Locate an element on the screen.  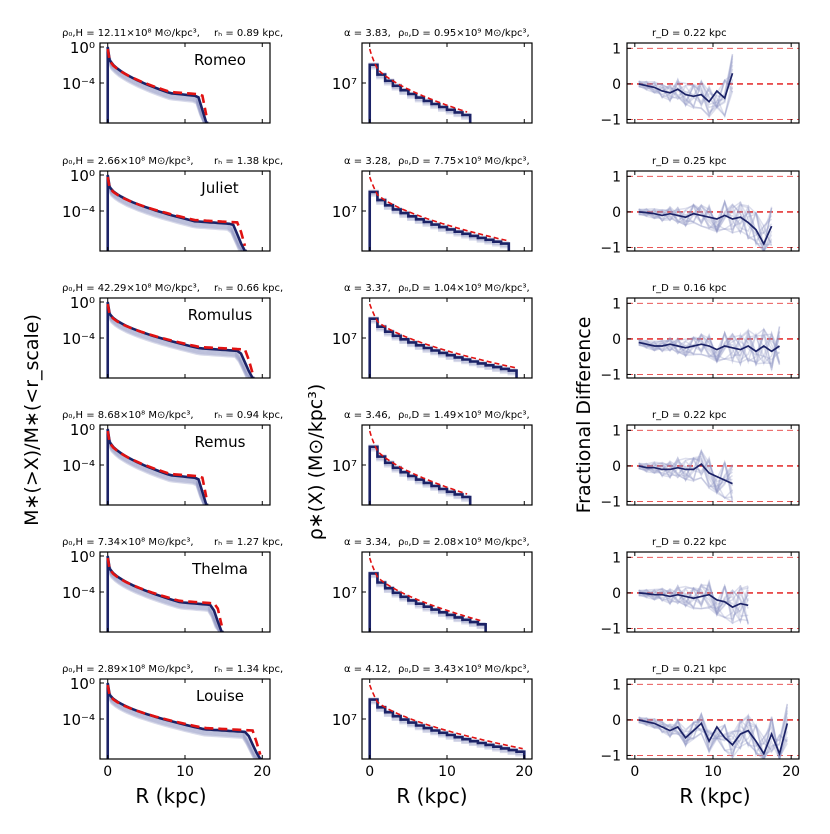
middle-xtick-label: 0 is located at coordinates (369, 772).